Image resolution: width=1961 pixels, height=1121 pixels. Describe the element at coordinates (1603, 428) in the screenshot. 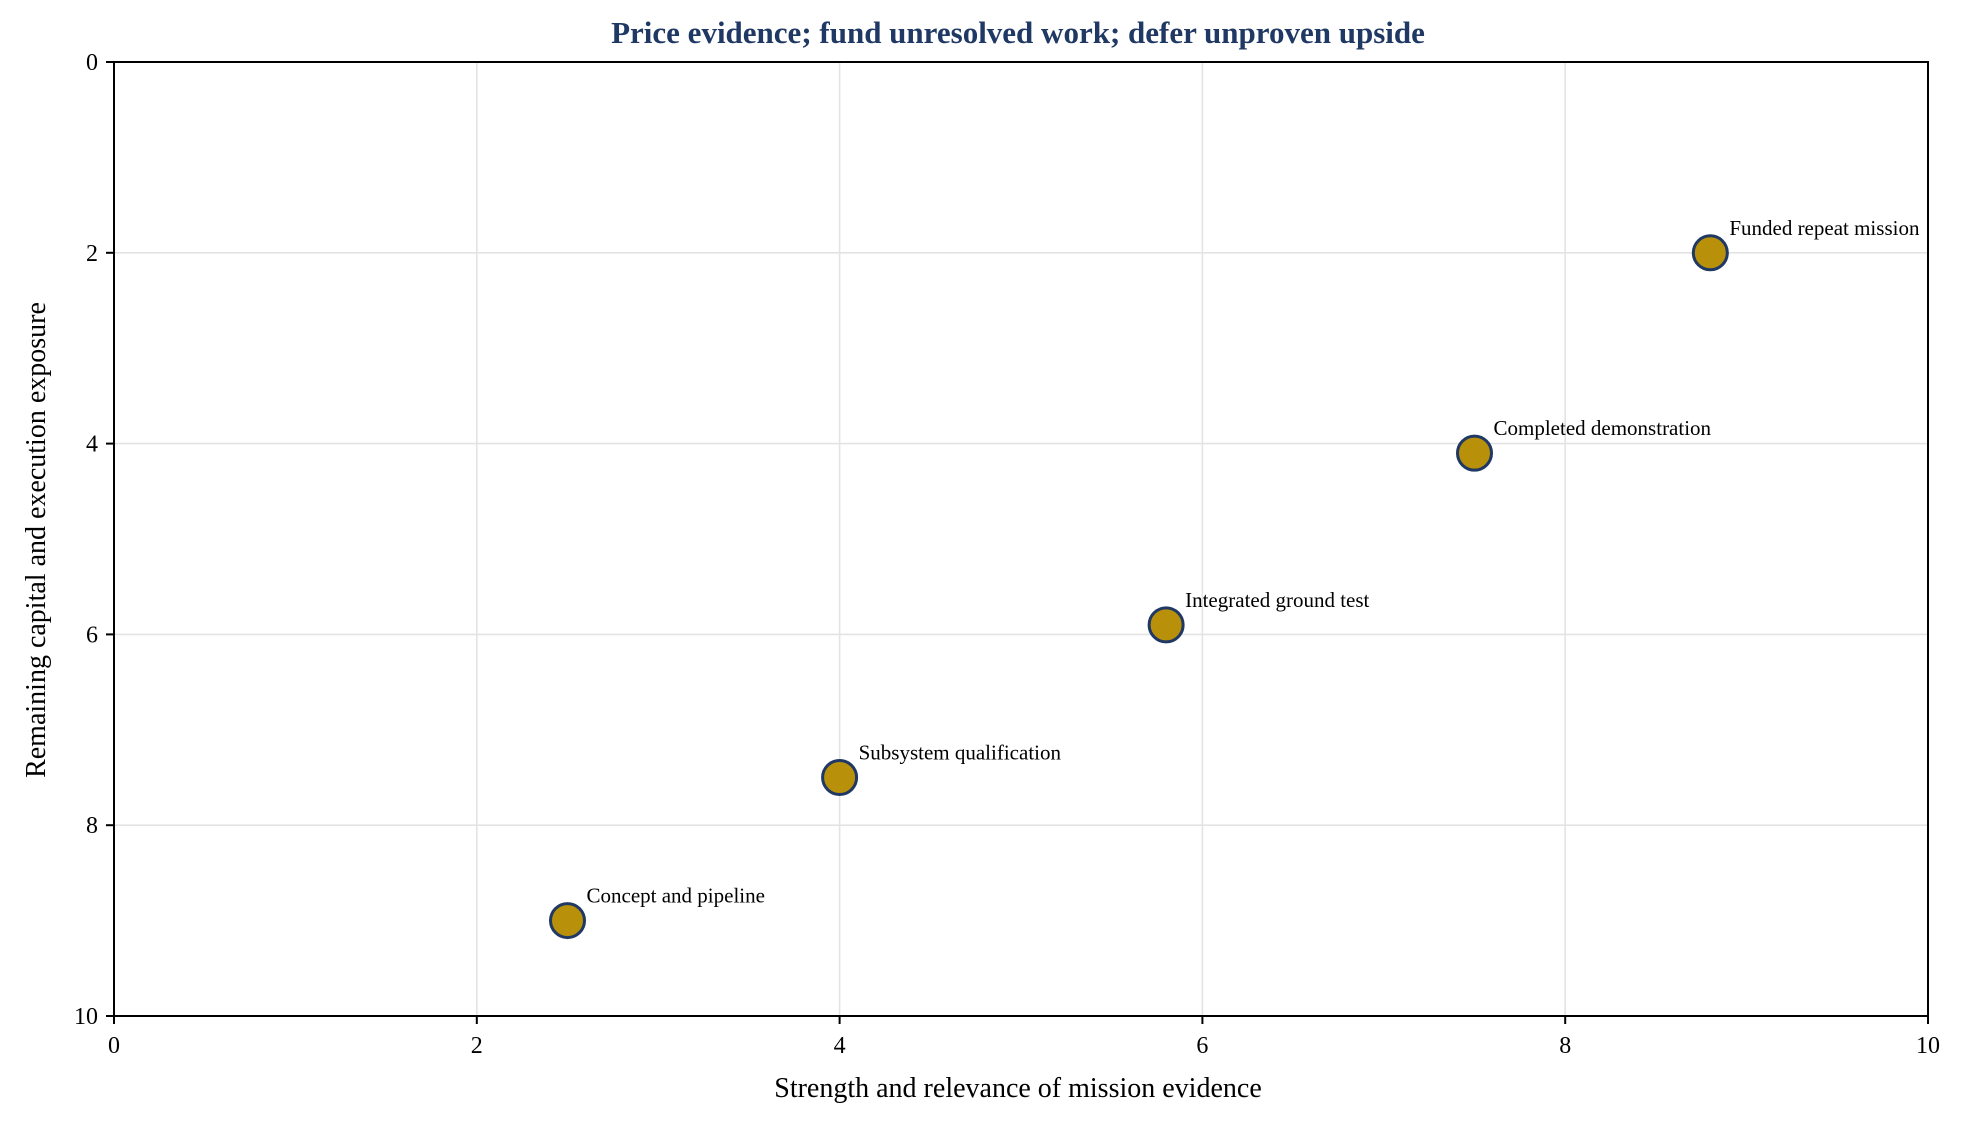

I see `data-point-label: Completed demonstration` at that location.